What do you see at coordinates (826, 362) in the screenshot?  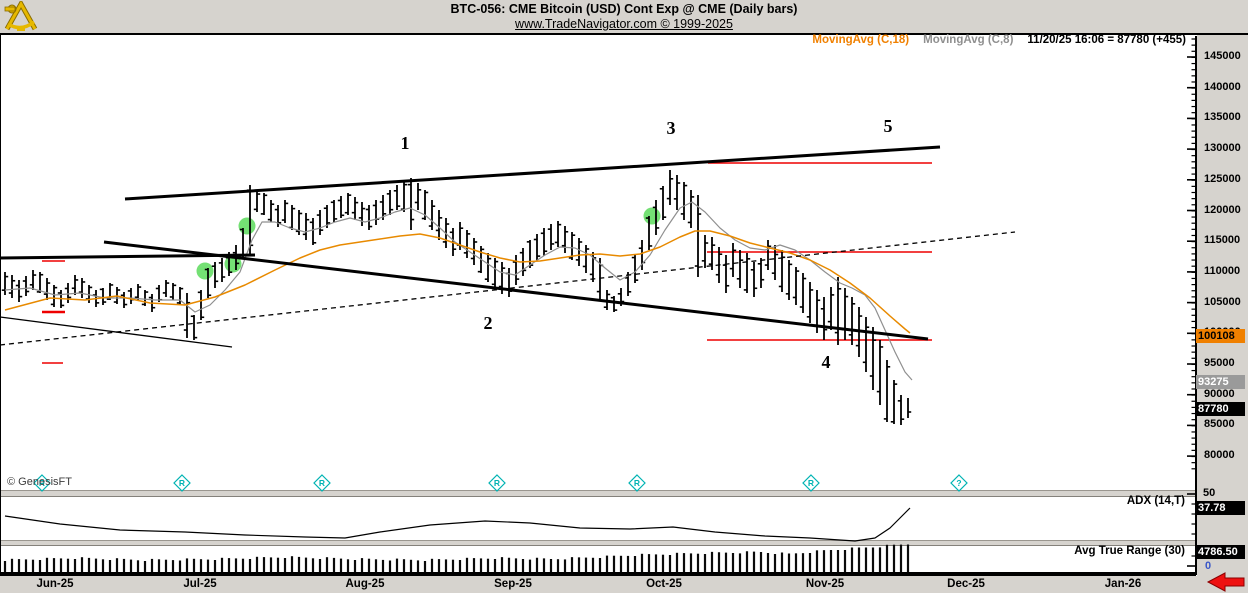 I see `elliott-wave-label: 4` at bounding box center [826, 362].